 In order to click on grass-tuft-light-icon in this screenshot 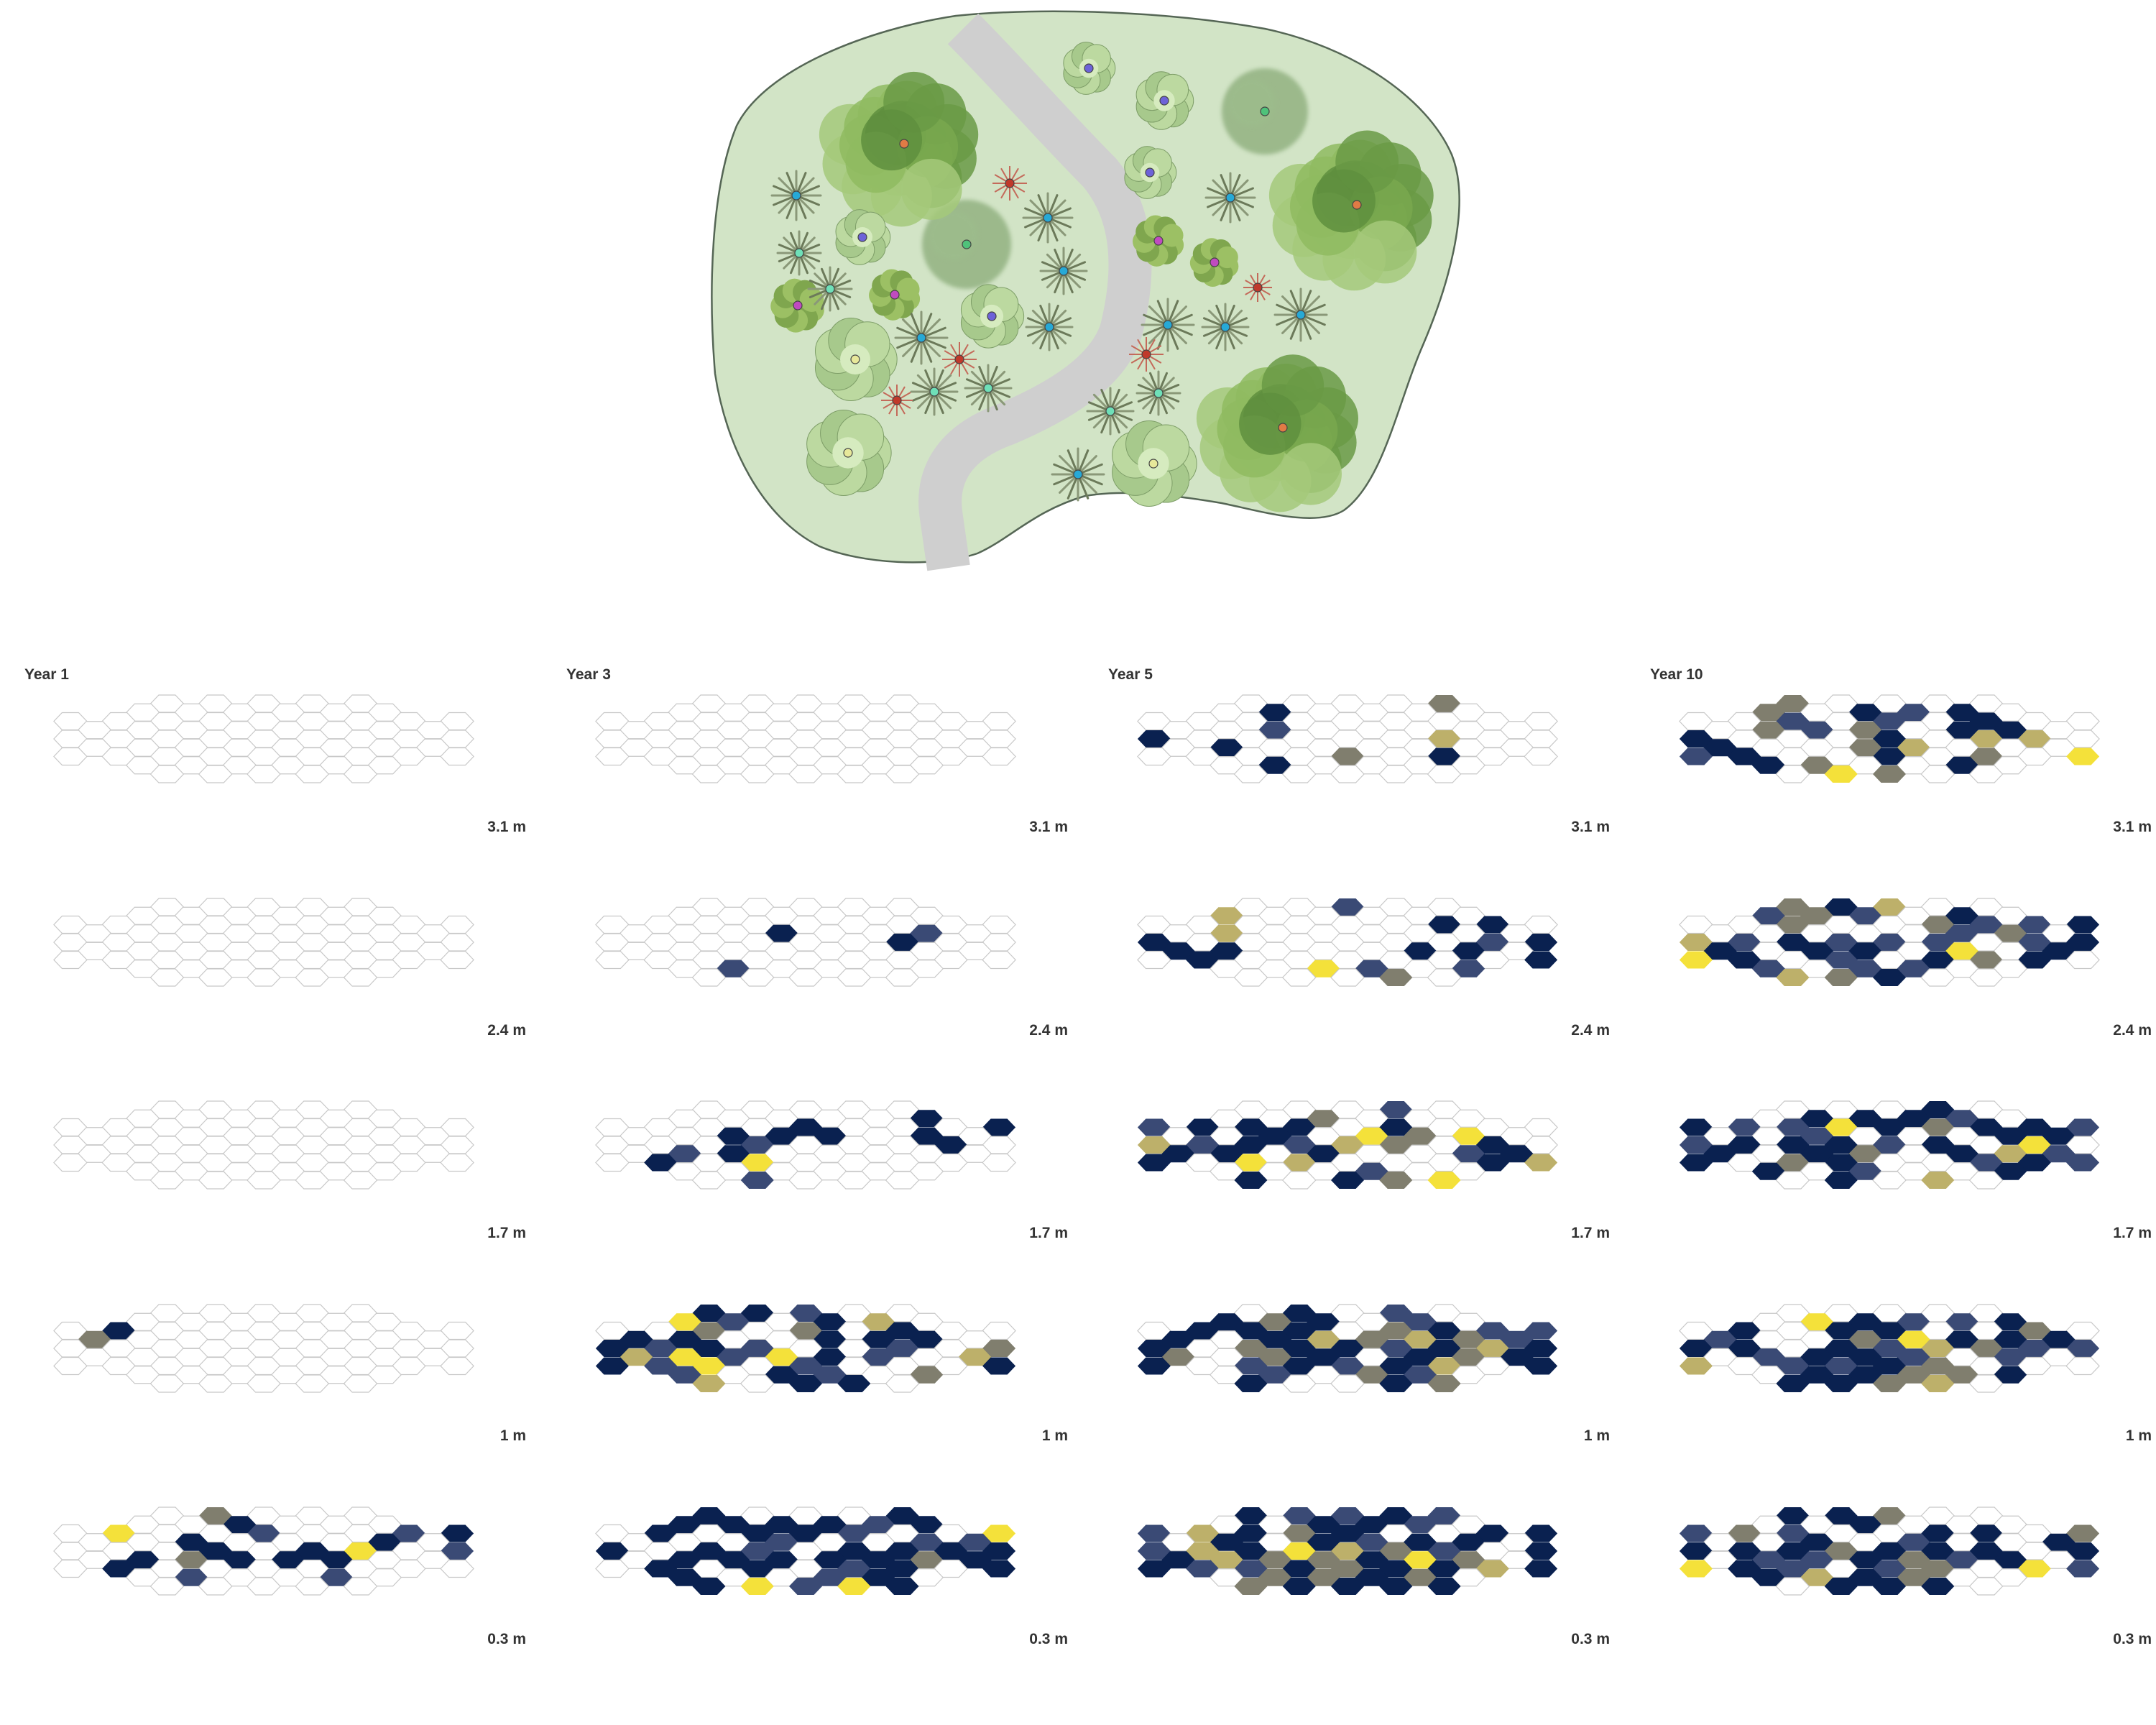, I will do `click(1110, 411)`.